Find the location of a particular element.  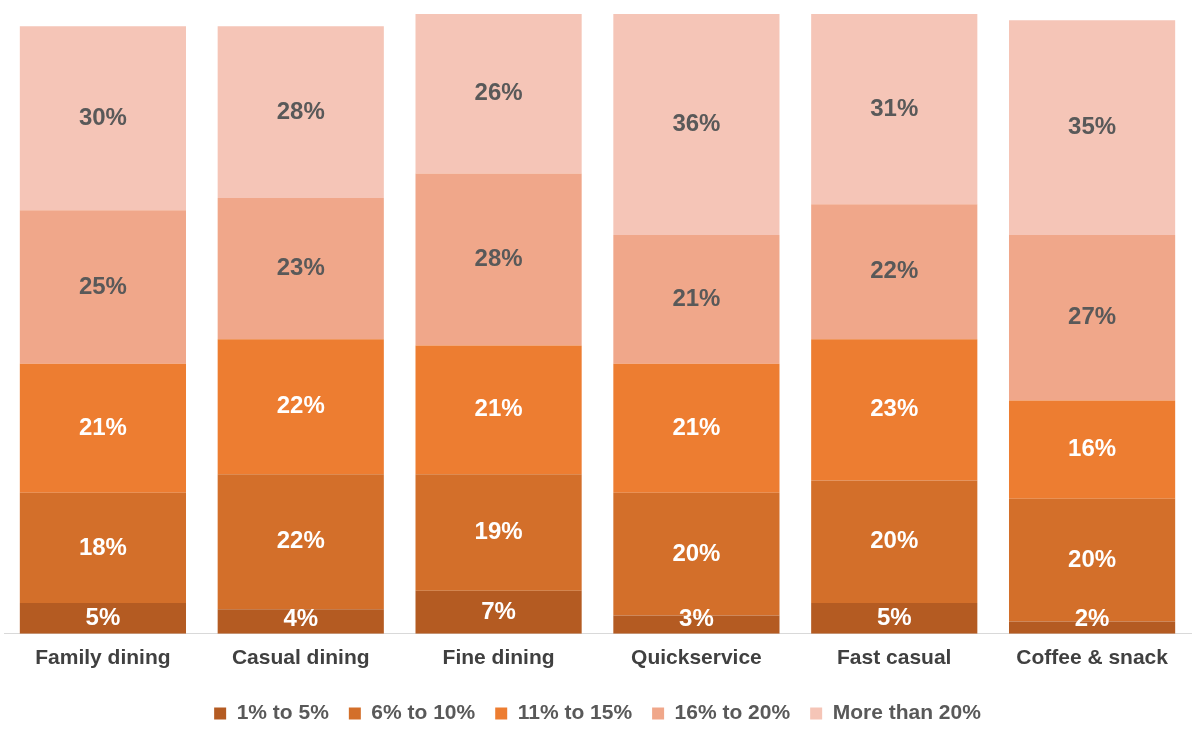

data-label: 36% is located at coordinates (696, 123).